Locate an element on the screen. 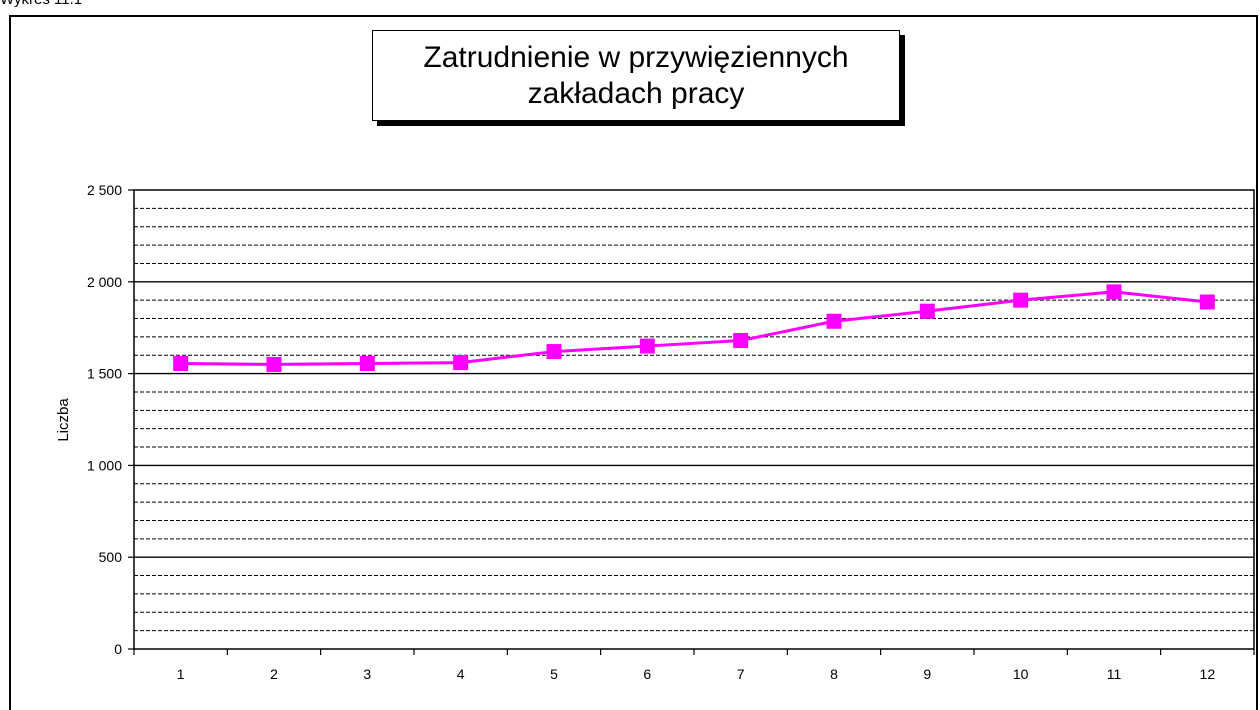  y-tick-label: 500 is located at coordinates (111, 557).